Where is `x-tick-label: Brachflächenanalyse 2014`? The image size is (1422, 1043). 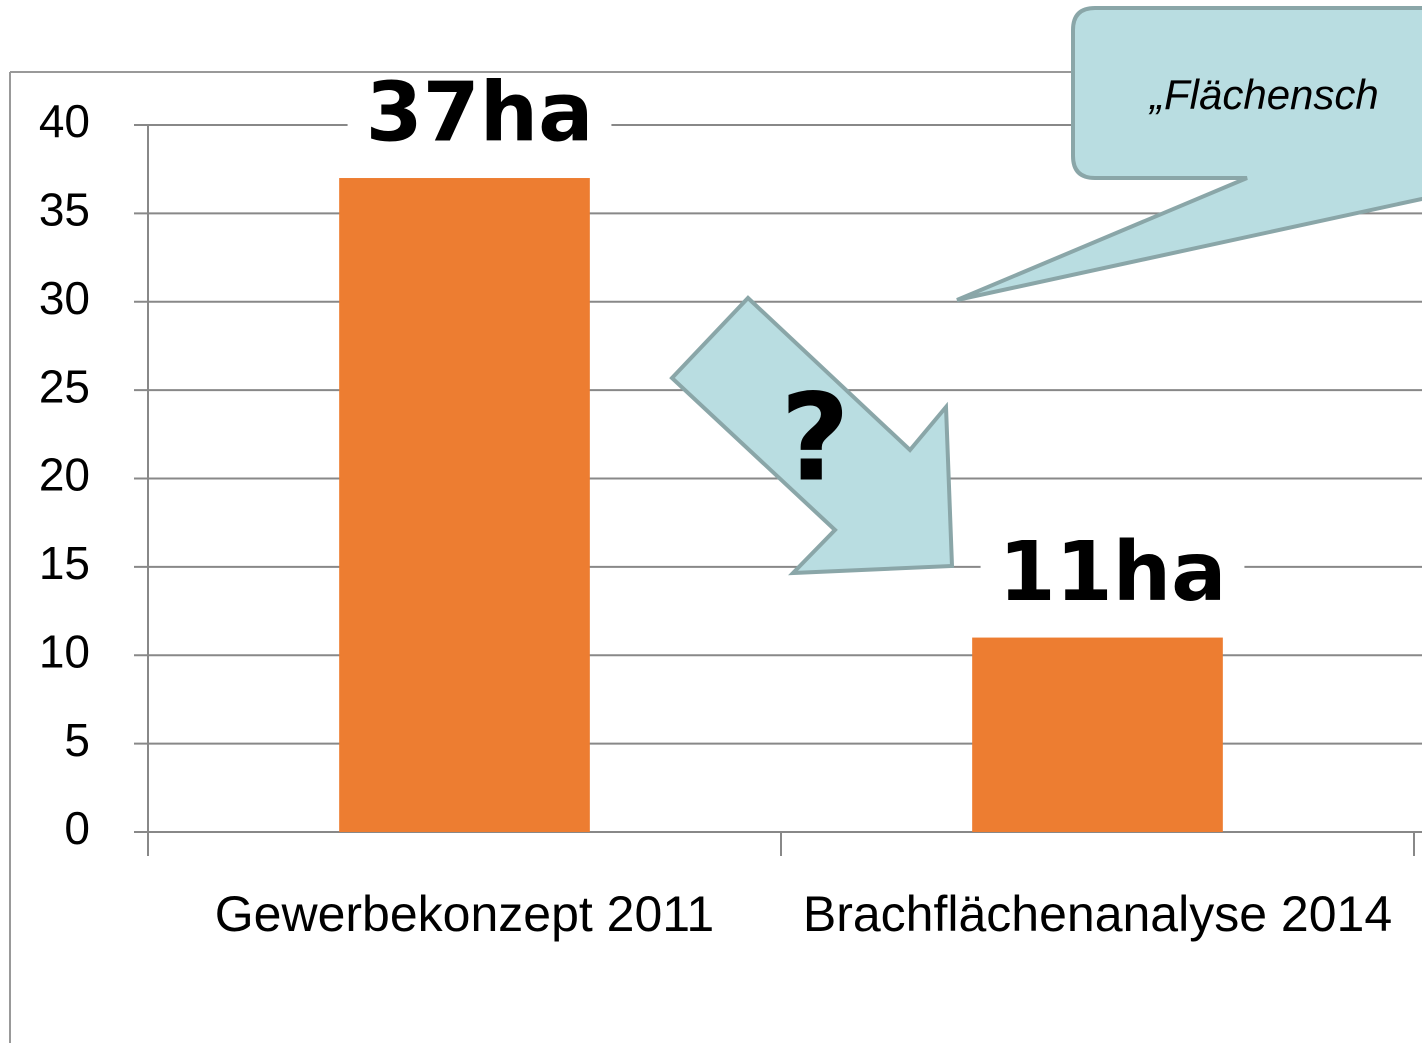
x-tick-label: Brachflächenanalyse 2014 is located at coordinates (1097, 914).